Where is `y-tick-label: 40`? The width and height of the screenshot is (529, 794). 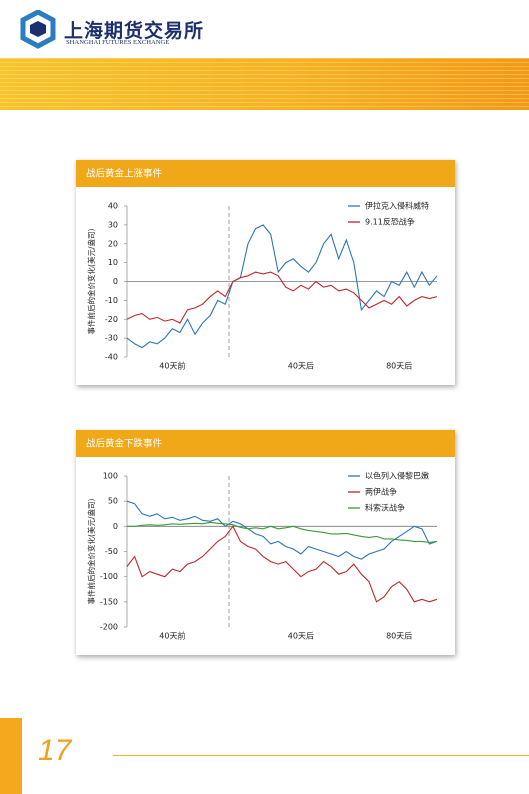
y-tick-label: 40 is located at coordinates (113, 206).